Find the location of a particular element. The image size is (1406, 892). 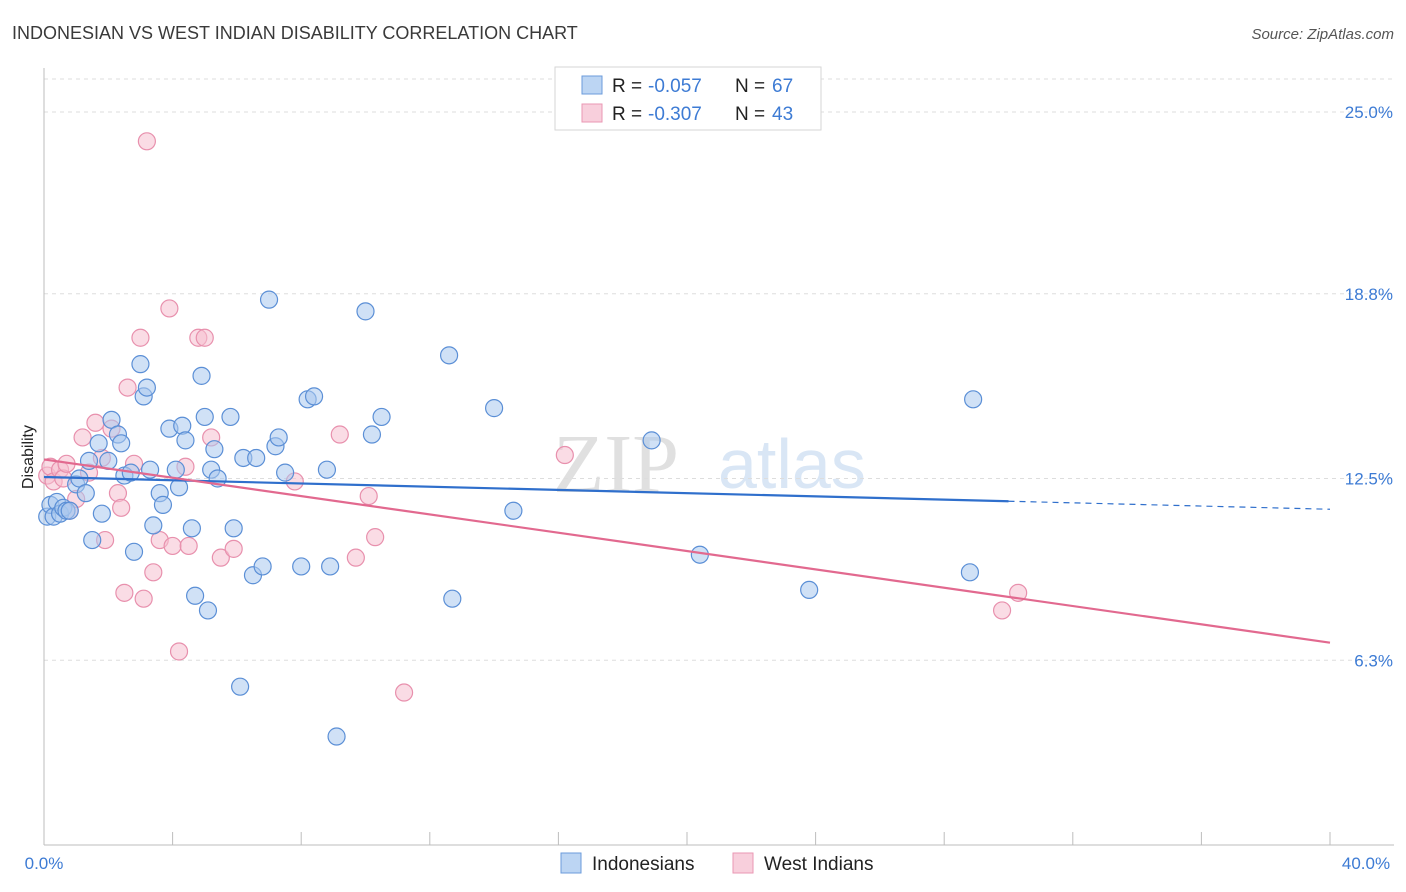

source-label: Source: ZipAtlas.com is located at coordinates (1322, 34).